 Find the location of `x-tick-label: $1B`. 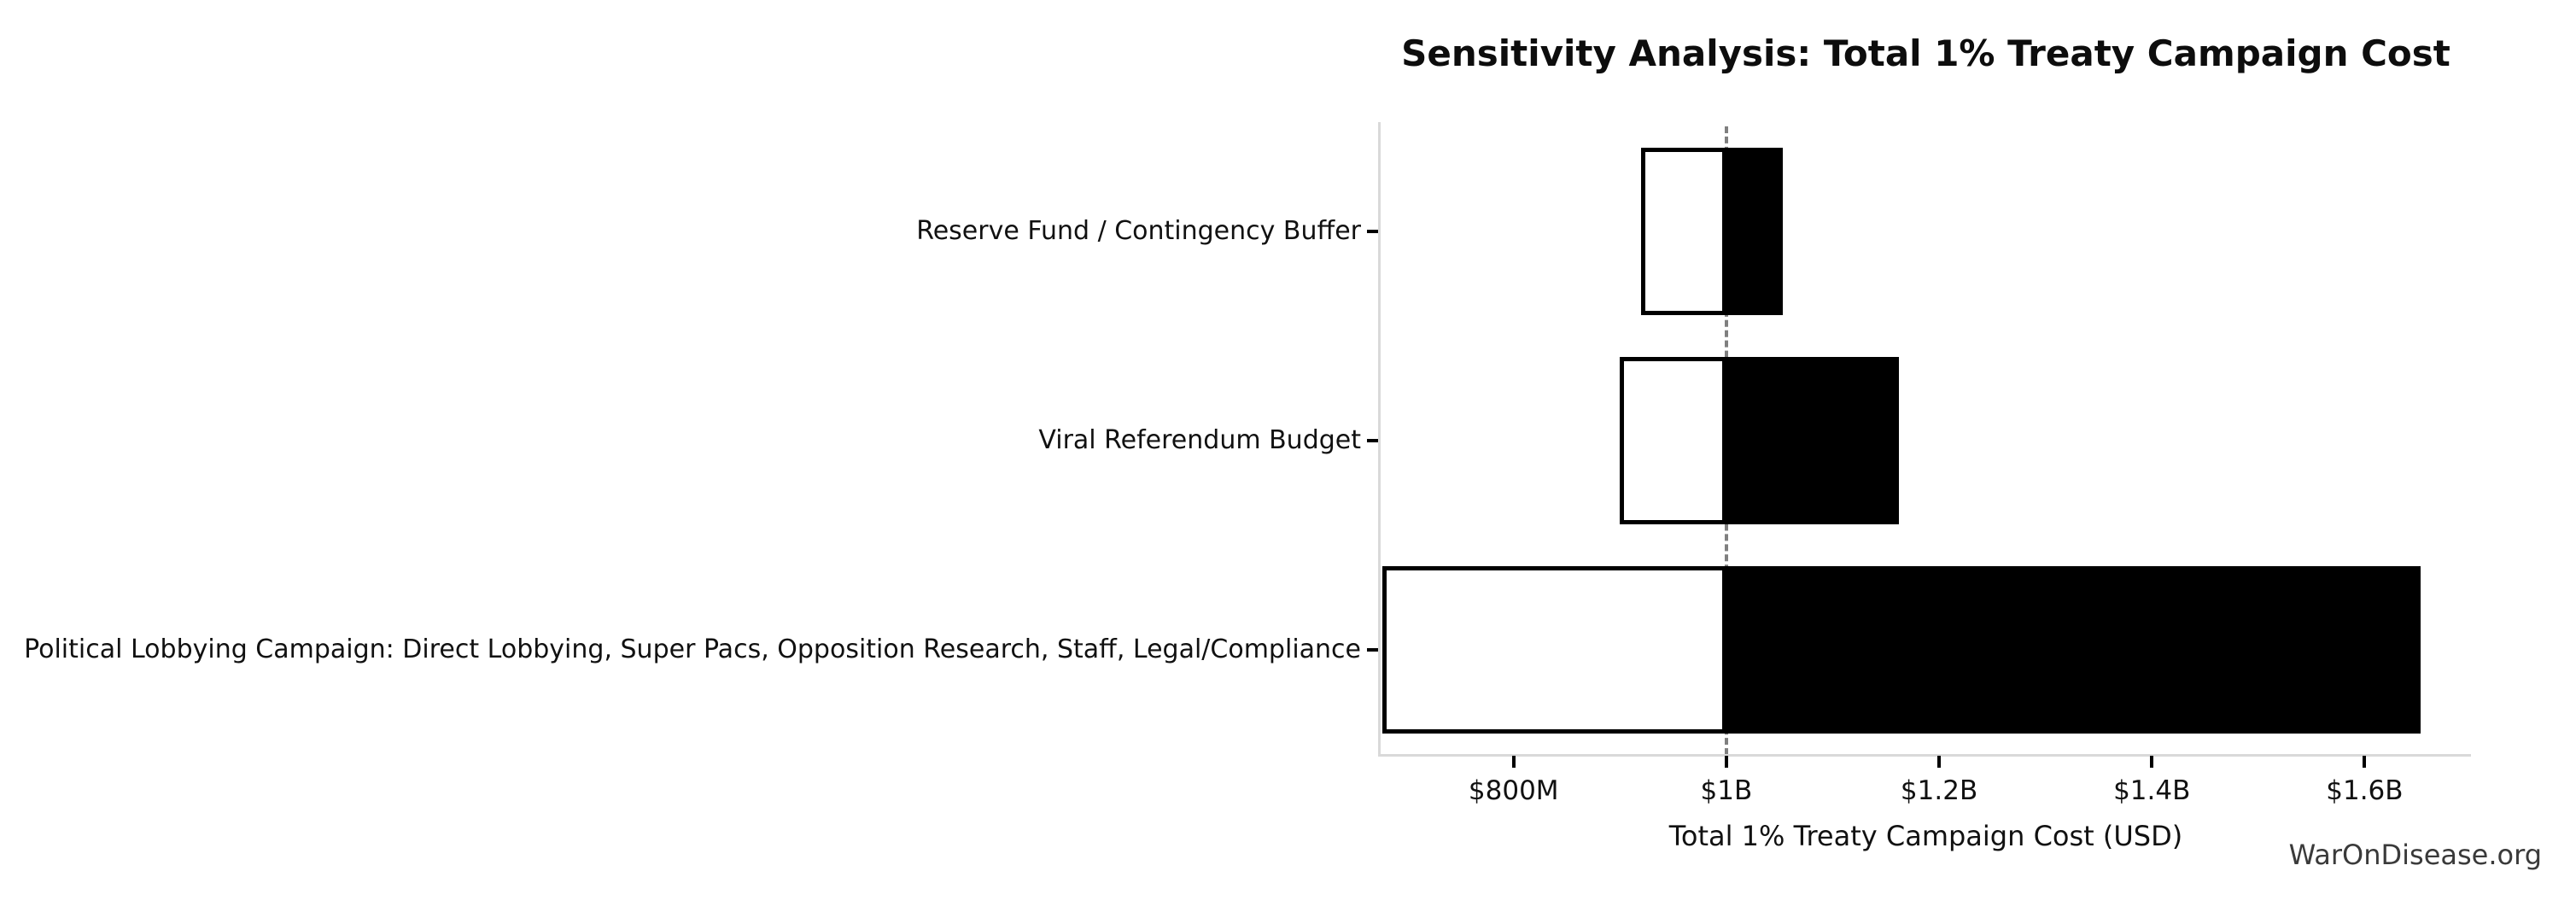

x-tick-label: $1B is located at coordinates (1726, 790).